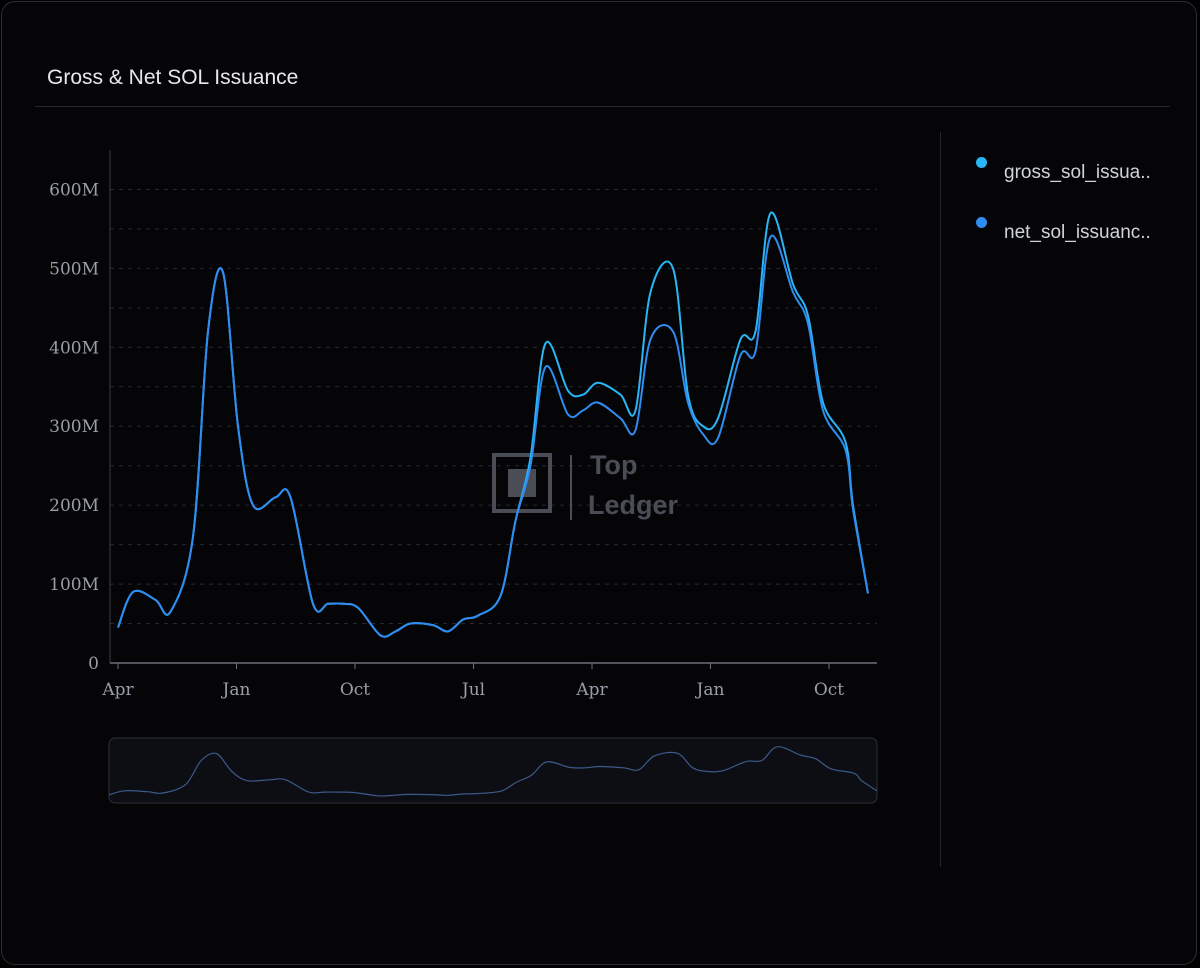 This screenshot has height=968, width=1200. Describe the element at coordinates (173, 77) in the screenshot. I see `chart-title: Gross & Net SOL Issuance` at that location.